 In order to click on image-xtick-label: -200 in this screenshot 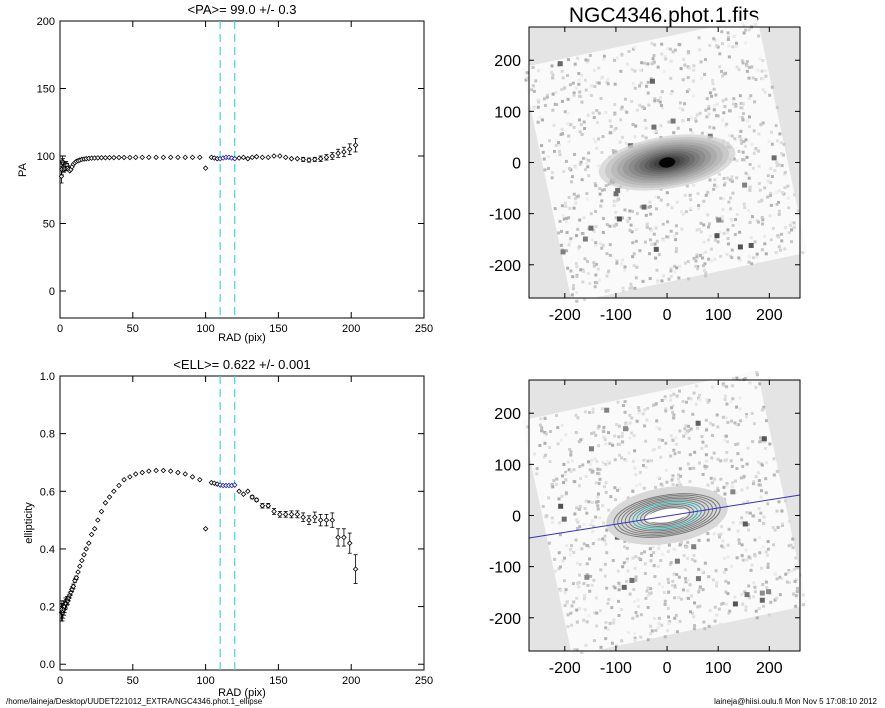, I will do `click(565, 668)`.